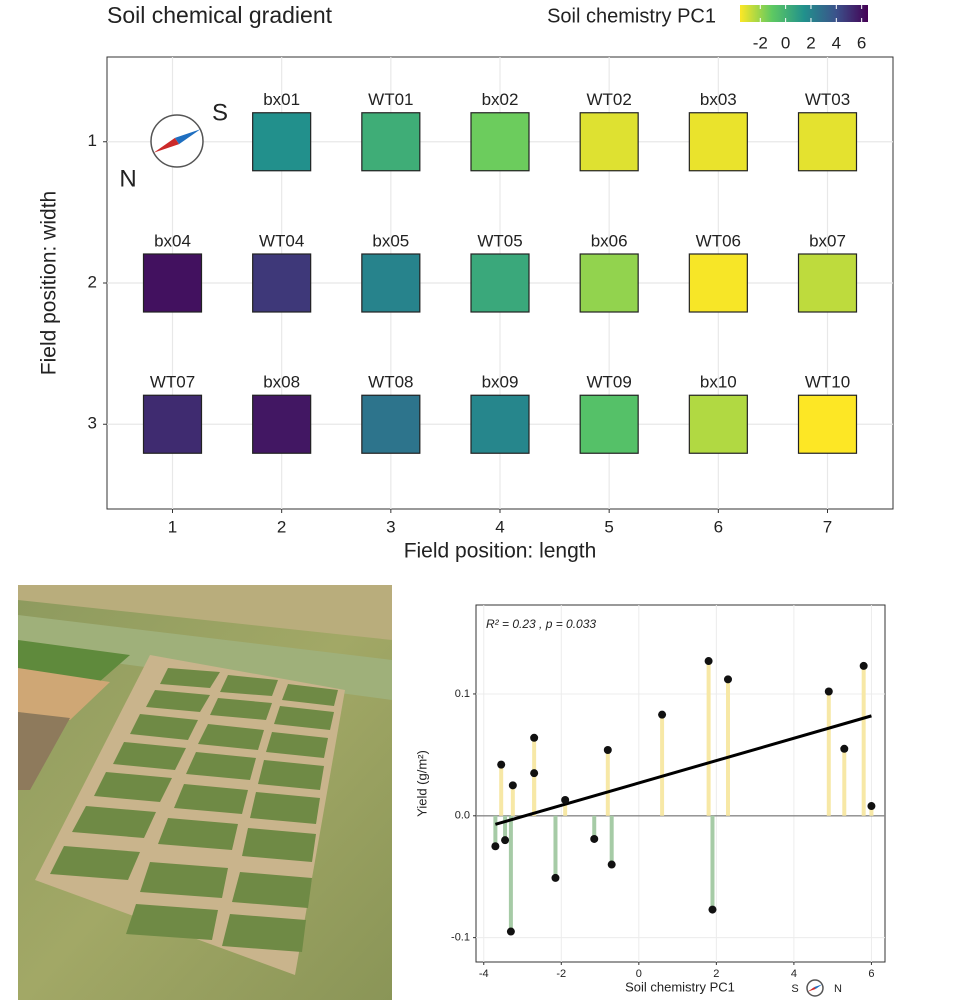  What do you see at coordinates (608, 99) in the screenshot?
I see `tile-label: WT02` at bounding box center [608, 99].